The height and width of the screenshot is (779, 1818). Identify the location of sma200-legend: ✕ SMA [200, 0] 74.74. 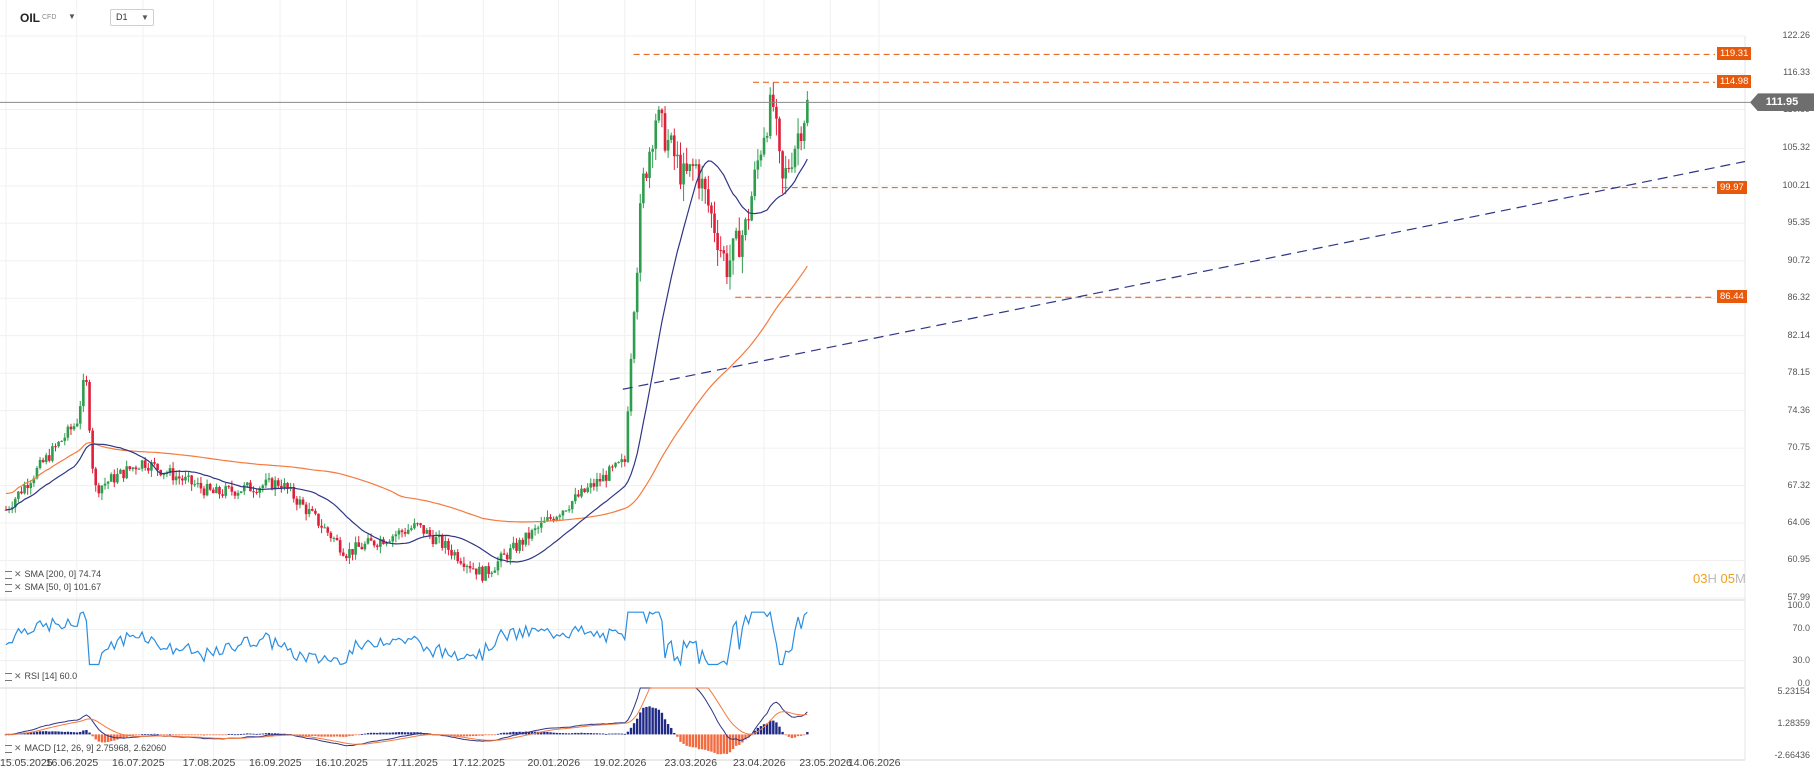
(53, 574).